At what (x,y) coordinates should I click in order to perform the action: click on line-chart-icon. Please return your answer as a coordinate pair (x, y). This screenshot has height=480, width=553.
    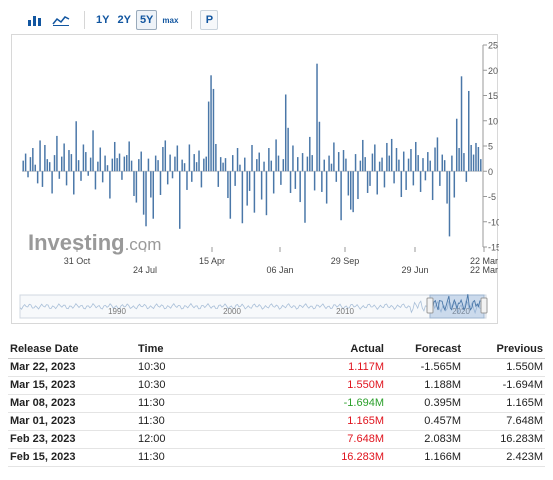
    Looking at the image, I should click on (61, 20).